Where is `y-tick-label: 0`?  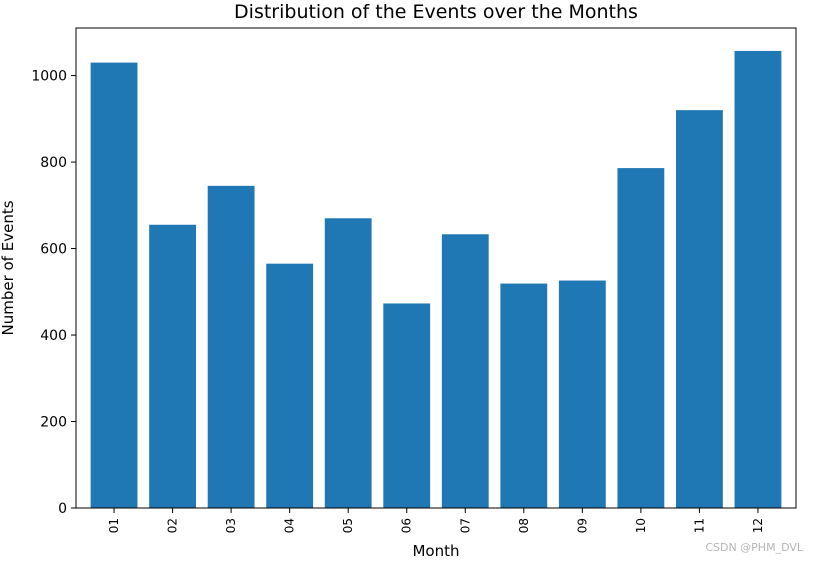 y-tick-label: 0 is located at coordinates (62, 509).